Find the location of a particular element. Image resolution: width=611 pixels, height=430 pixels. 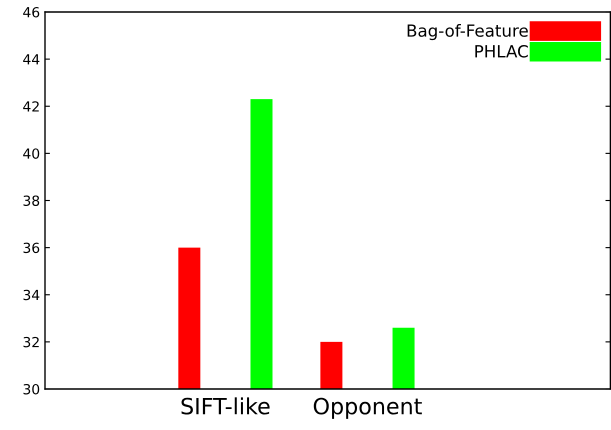

y-tick-label: 32 is located at coordinates (31, 342).